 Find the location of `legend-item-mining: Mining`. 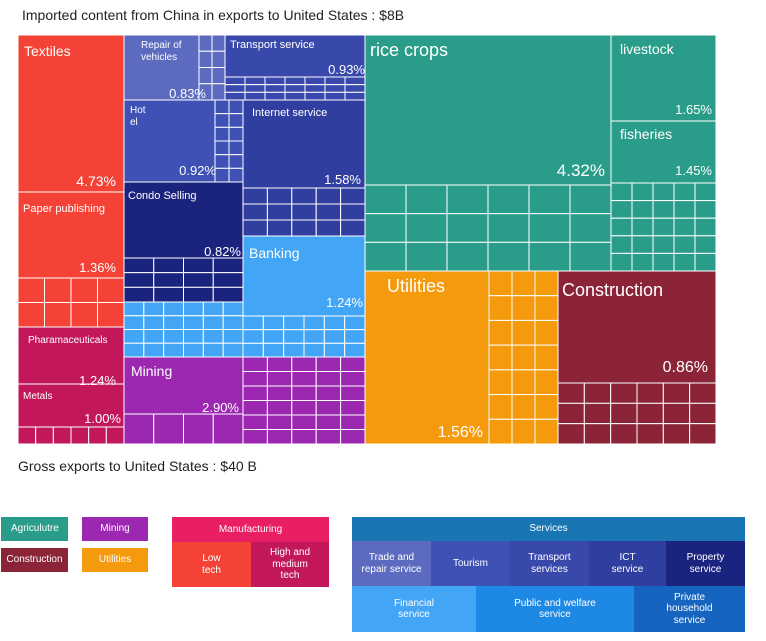

legend-item-mining: Mining is located at coordinates (115, 529).